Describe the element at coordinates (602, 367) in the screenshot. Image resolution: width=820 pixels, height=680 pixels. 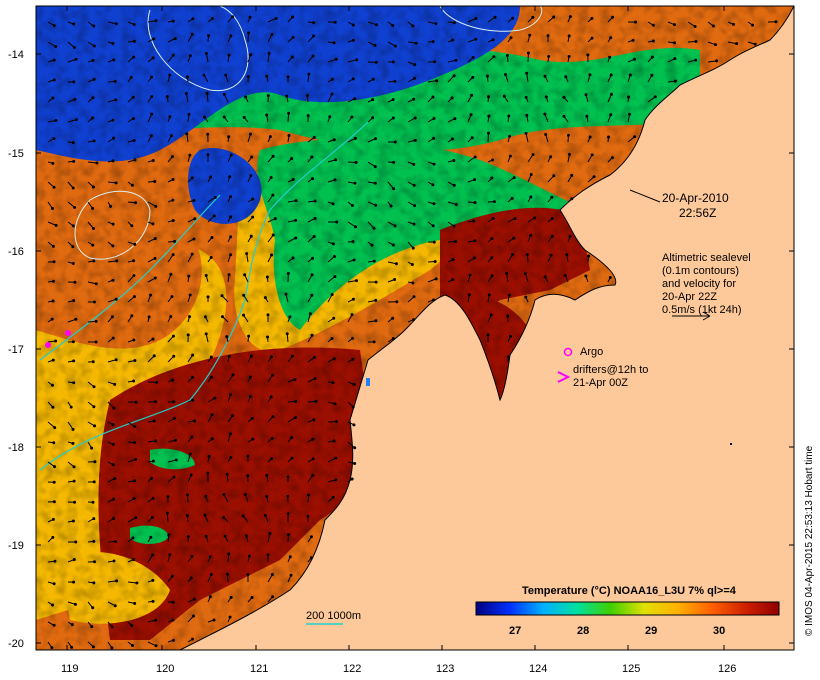
I see `argo-legend: Argo drifters@12h to 21-Apr 00Z` at that location.